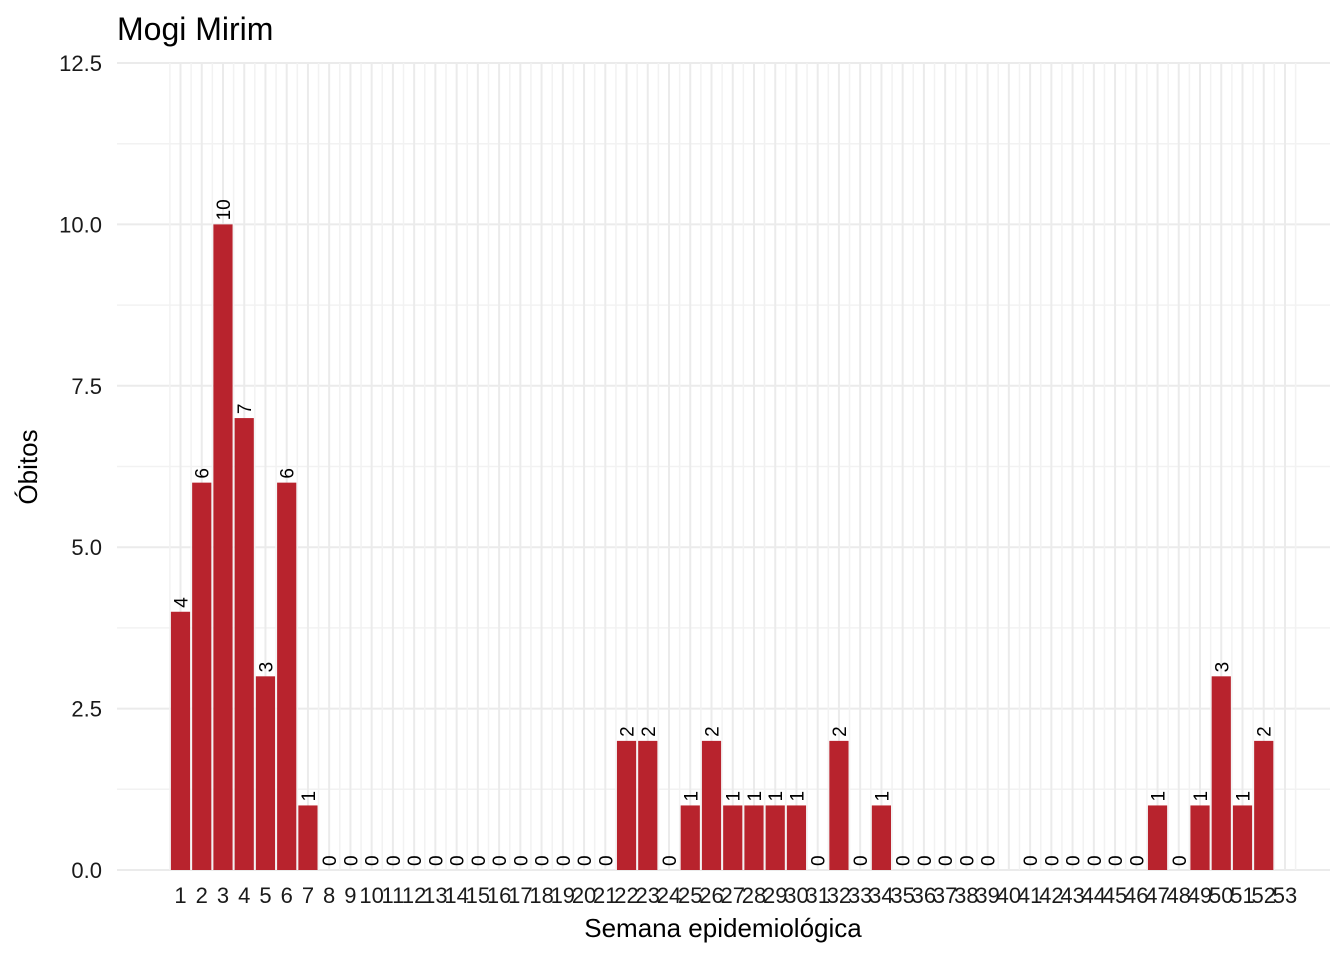  I want to click on x-tick-label: 12, so click(414, 895).